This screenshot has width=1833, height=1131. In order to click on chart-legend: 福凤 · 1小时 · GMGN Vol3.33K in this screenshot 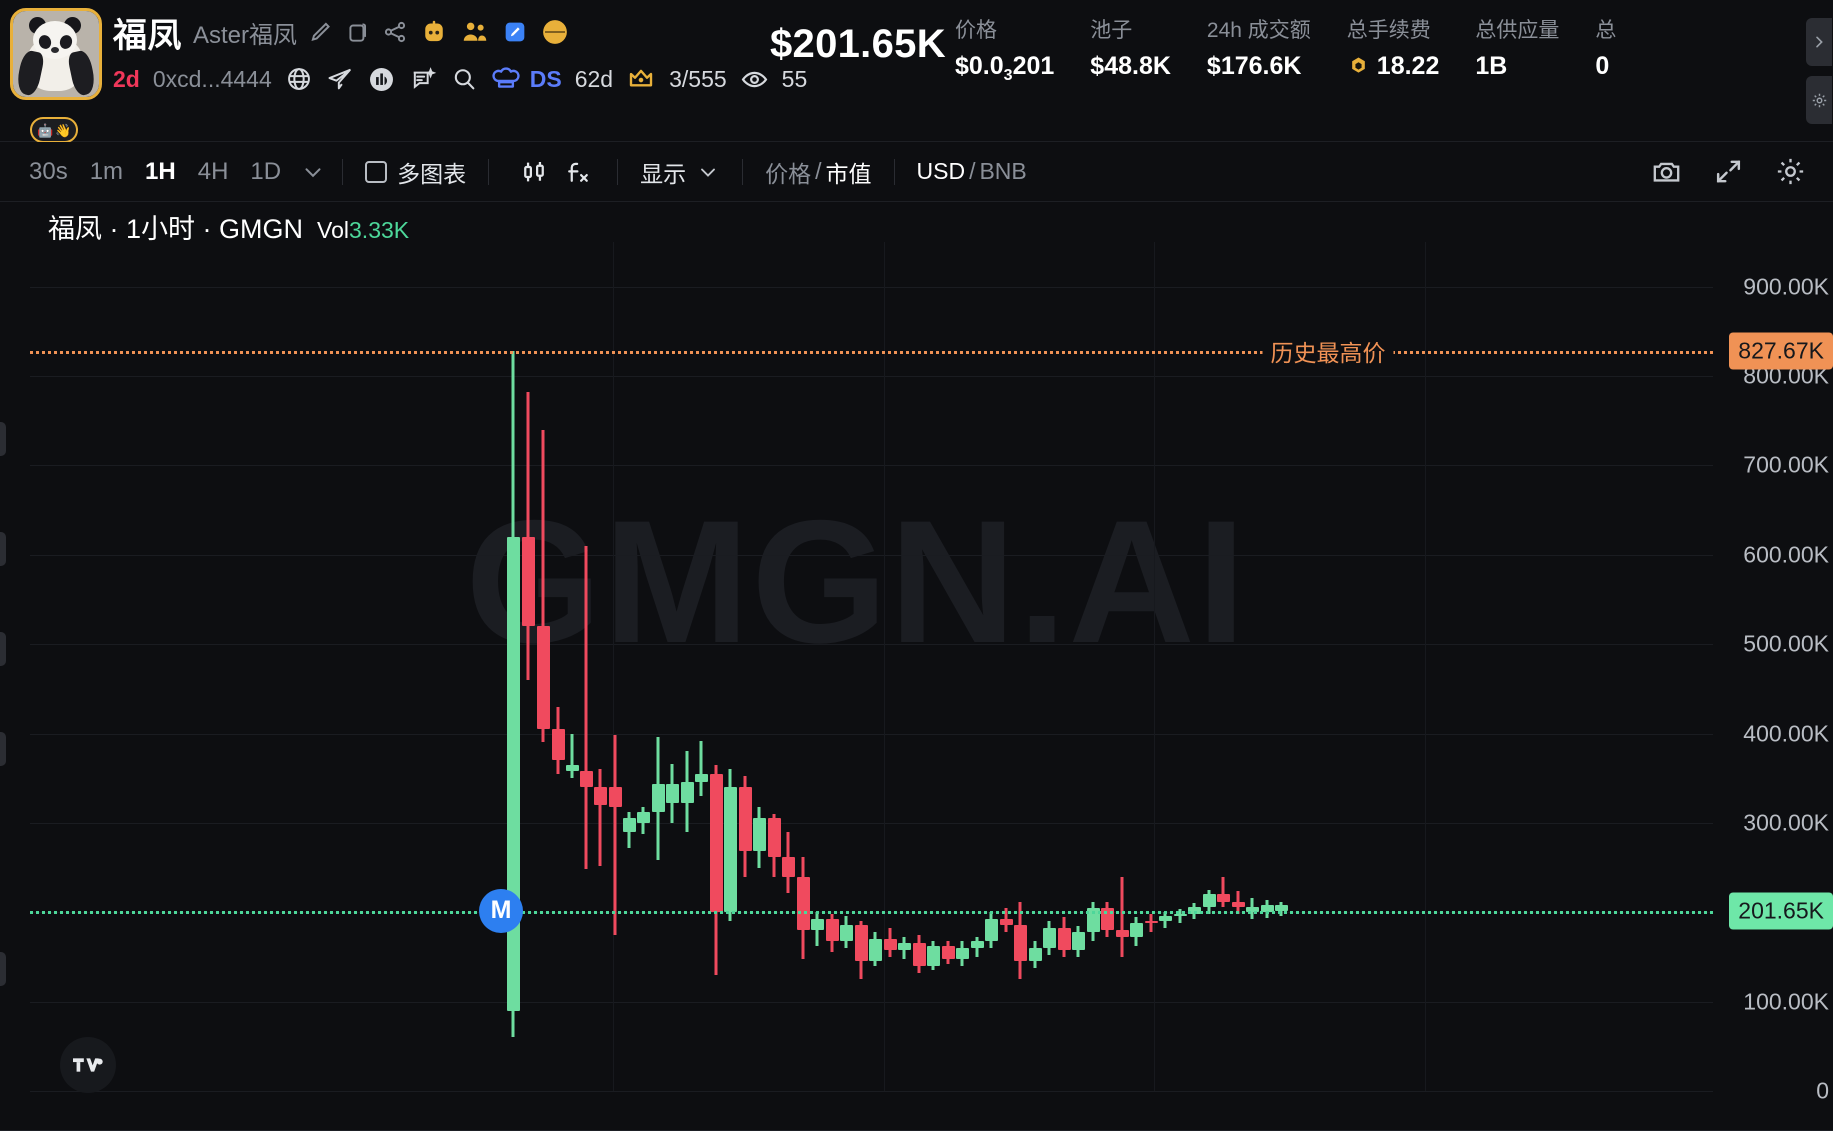, I will do `click(228, 226)`.